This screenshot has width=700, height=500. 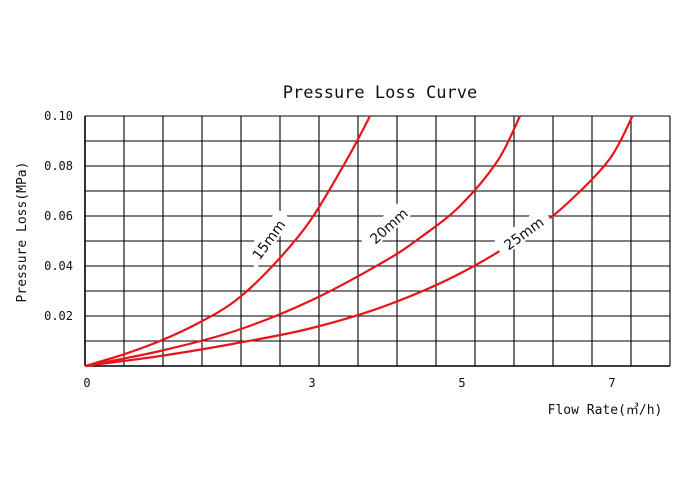 What do you see at coordinates (58, 266) in the screenshot?
I see `y-tick-label: 0.04` at bounding box center [58, 266].